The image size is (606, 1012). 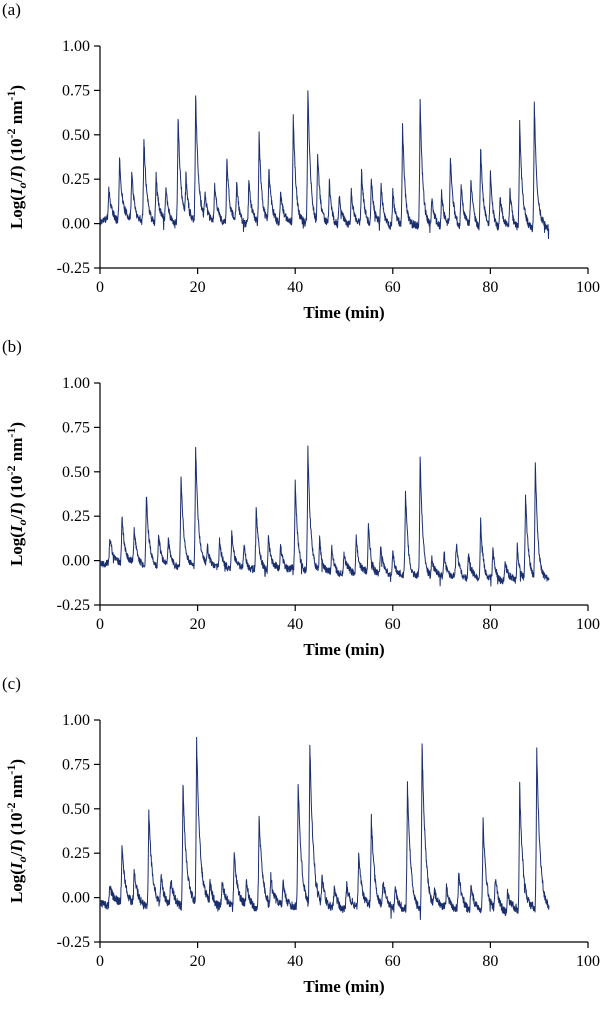 What do you see at coordinates (11, 683) in the screenshot?
I see `panel-label-c: (c)` at bounding box center [11, 683].